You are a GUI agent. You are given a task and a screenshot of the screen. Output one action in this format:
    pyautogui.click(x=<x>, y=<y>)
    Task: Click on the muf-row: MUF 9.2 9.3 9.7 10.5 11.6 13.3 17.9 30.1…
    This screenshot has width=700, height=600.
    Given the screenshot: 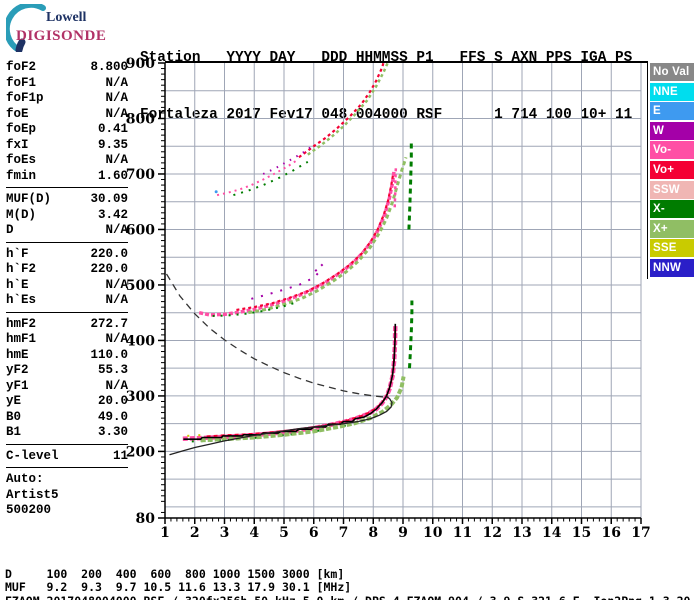 What is the action you would take?
    pyautogui.click(x=178, y=586)
    